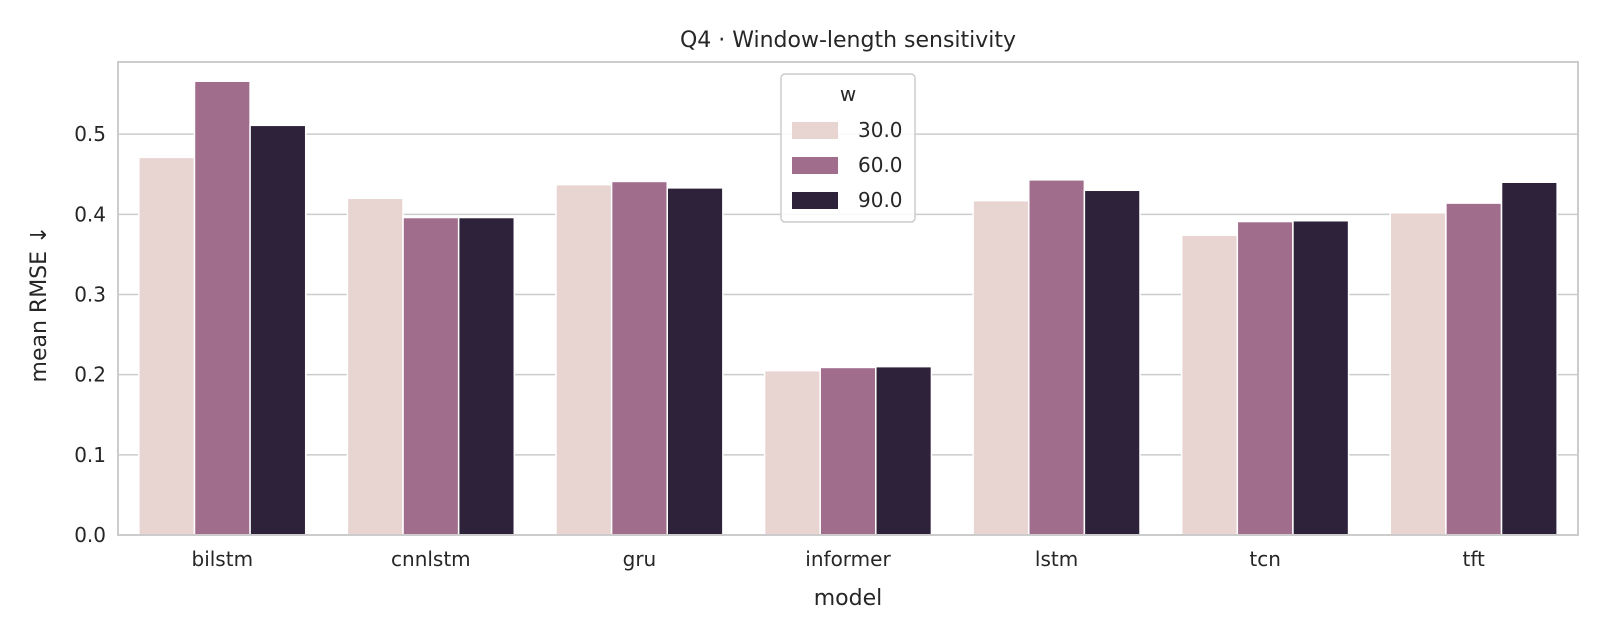  I want to click on y-tick-label: 0.5, so click(90, 134).